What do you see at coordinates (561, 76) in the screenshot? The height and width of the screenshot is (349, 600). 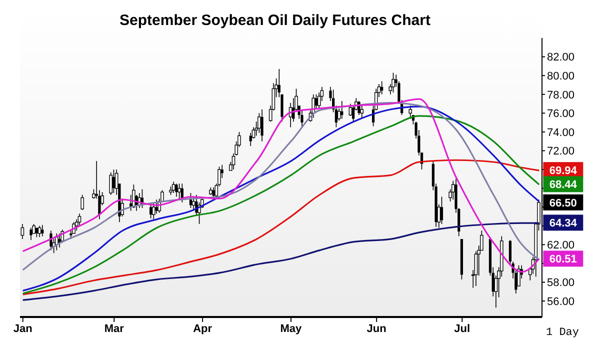 I see `y-tick-label: 80.00` at bounding box center [561, 76].